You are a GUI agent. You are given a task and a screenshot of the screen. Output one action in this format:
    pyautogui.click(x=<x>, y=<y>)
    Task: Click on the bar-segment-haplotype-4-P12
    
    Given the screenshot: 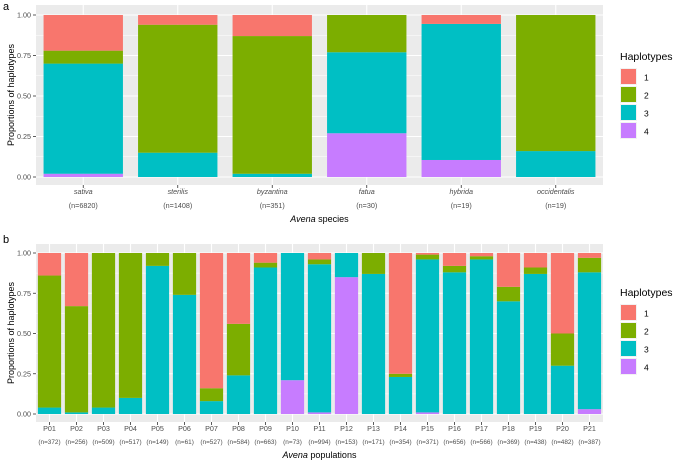 What is the action you would take?
    pyautogui.click(x=346, y=345)
    